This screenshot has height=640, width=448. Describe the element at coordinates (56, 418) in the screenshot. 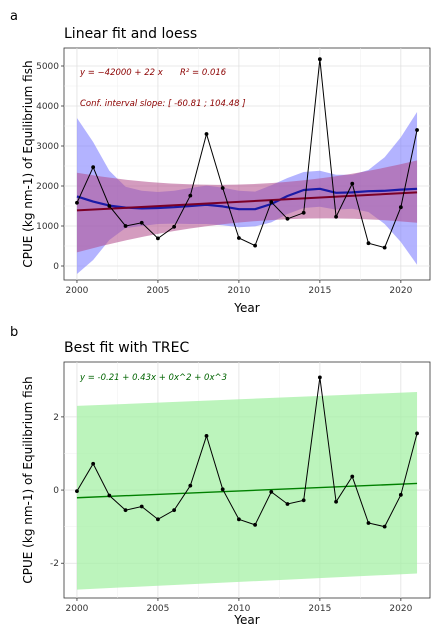

I see `y-tick-label: 2` at that location.